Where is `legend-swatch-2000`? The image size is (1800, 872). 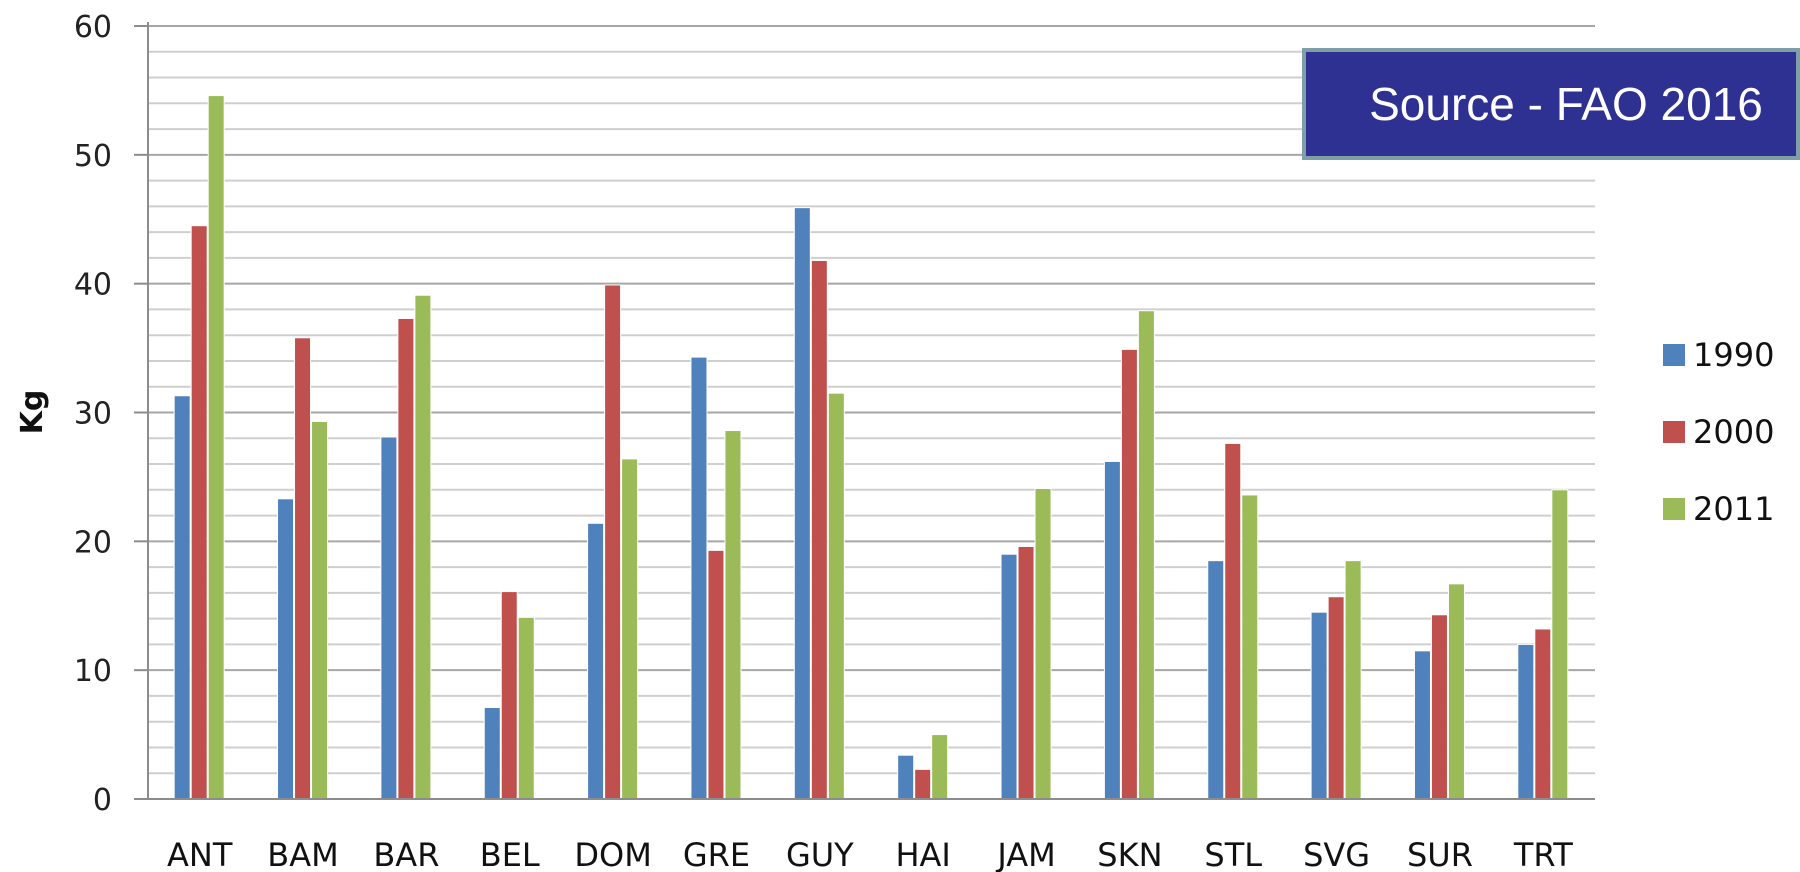
legend-swatch-2000 is located at coordinates (1674, 432).